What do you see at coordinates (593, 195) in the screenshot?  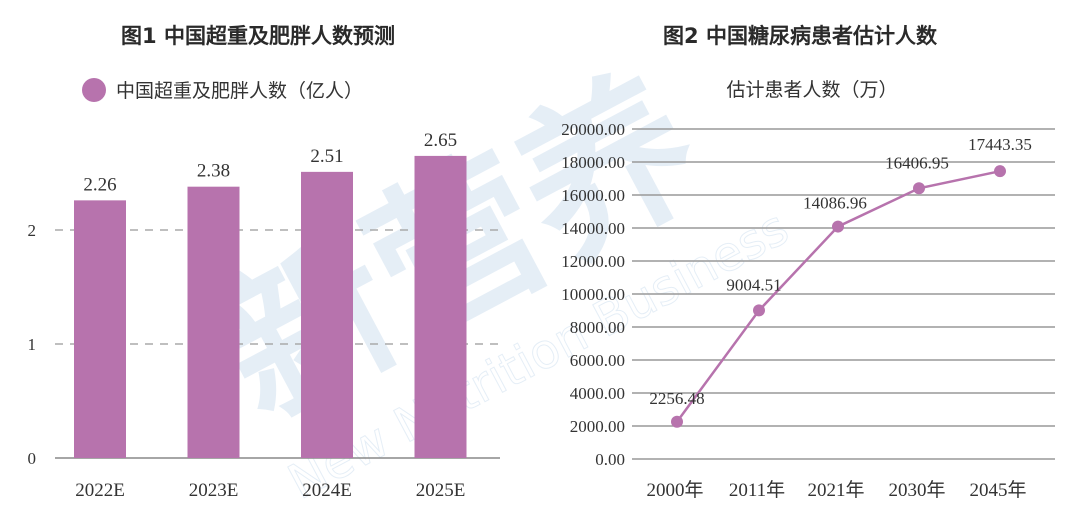 I see `chart2-y-tick: 16000.00` at bounding box center [593, 195].